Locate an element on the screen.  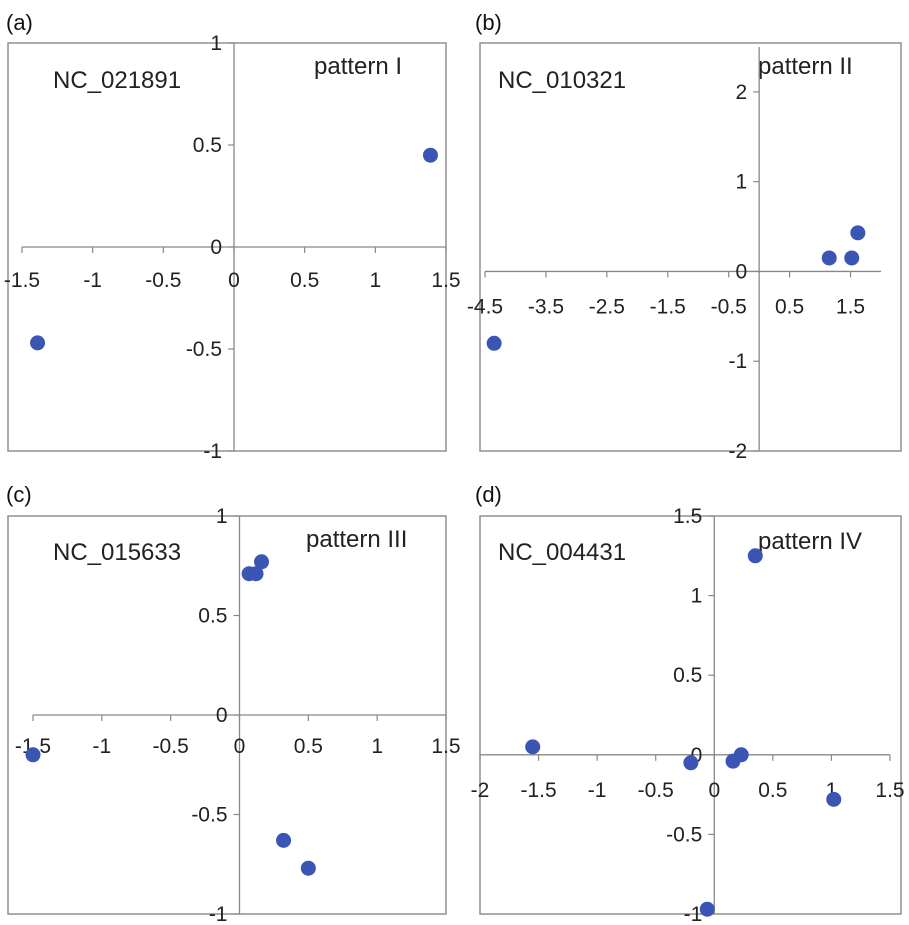
panel-a-series-label: NC_021891 is located at coordinates (117, 80).